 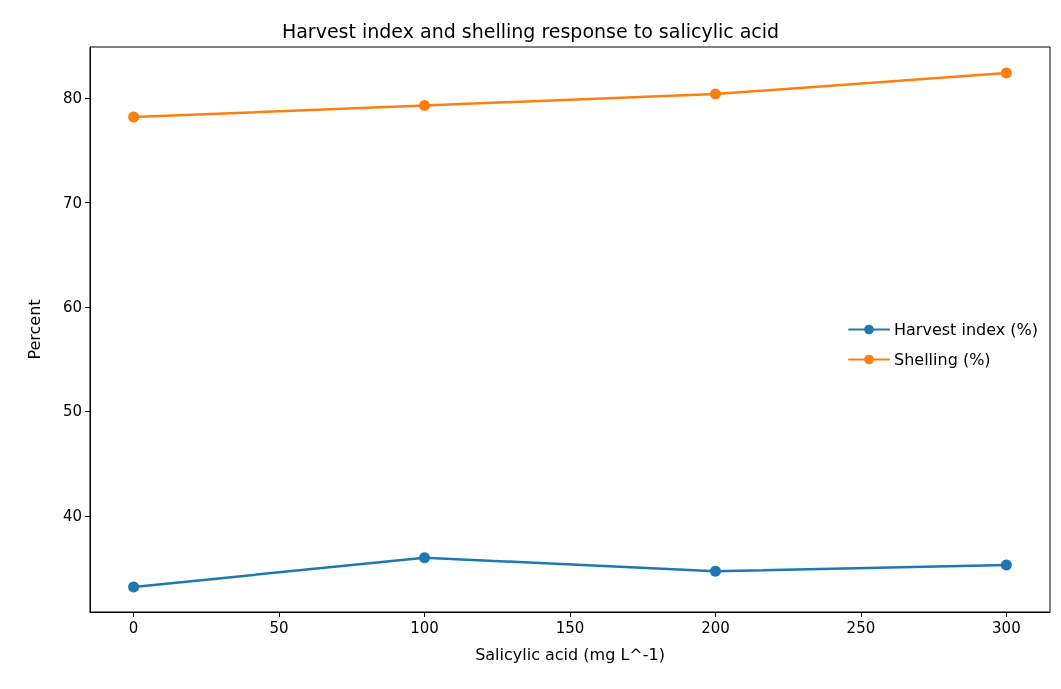 What do you see at coordinates (72, 515) in the screenshot?
I see `y-tick-label: 40` at bounding box center [72, 515].